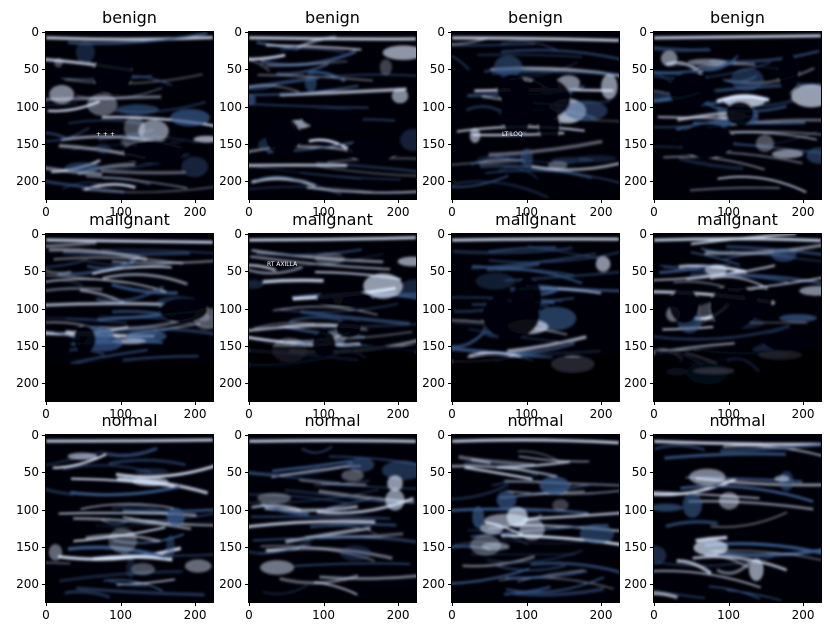 This screenshot has height=635, width=830. What do you see at coordinates (535, 239) in the screenshot?
I see `skin-line` at bounding box center [535, 239].